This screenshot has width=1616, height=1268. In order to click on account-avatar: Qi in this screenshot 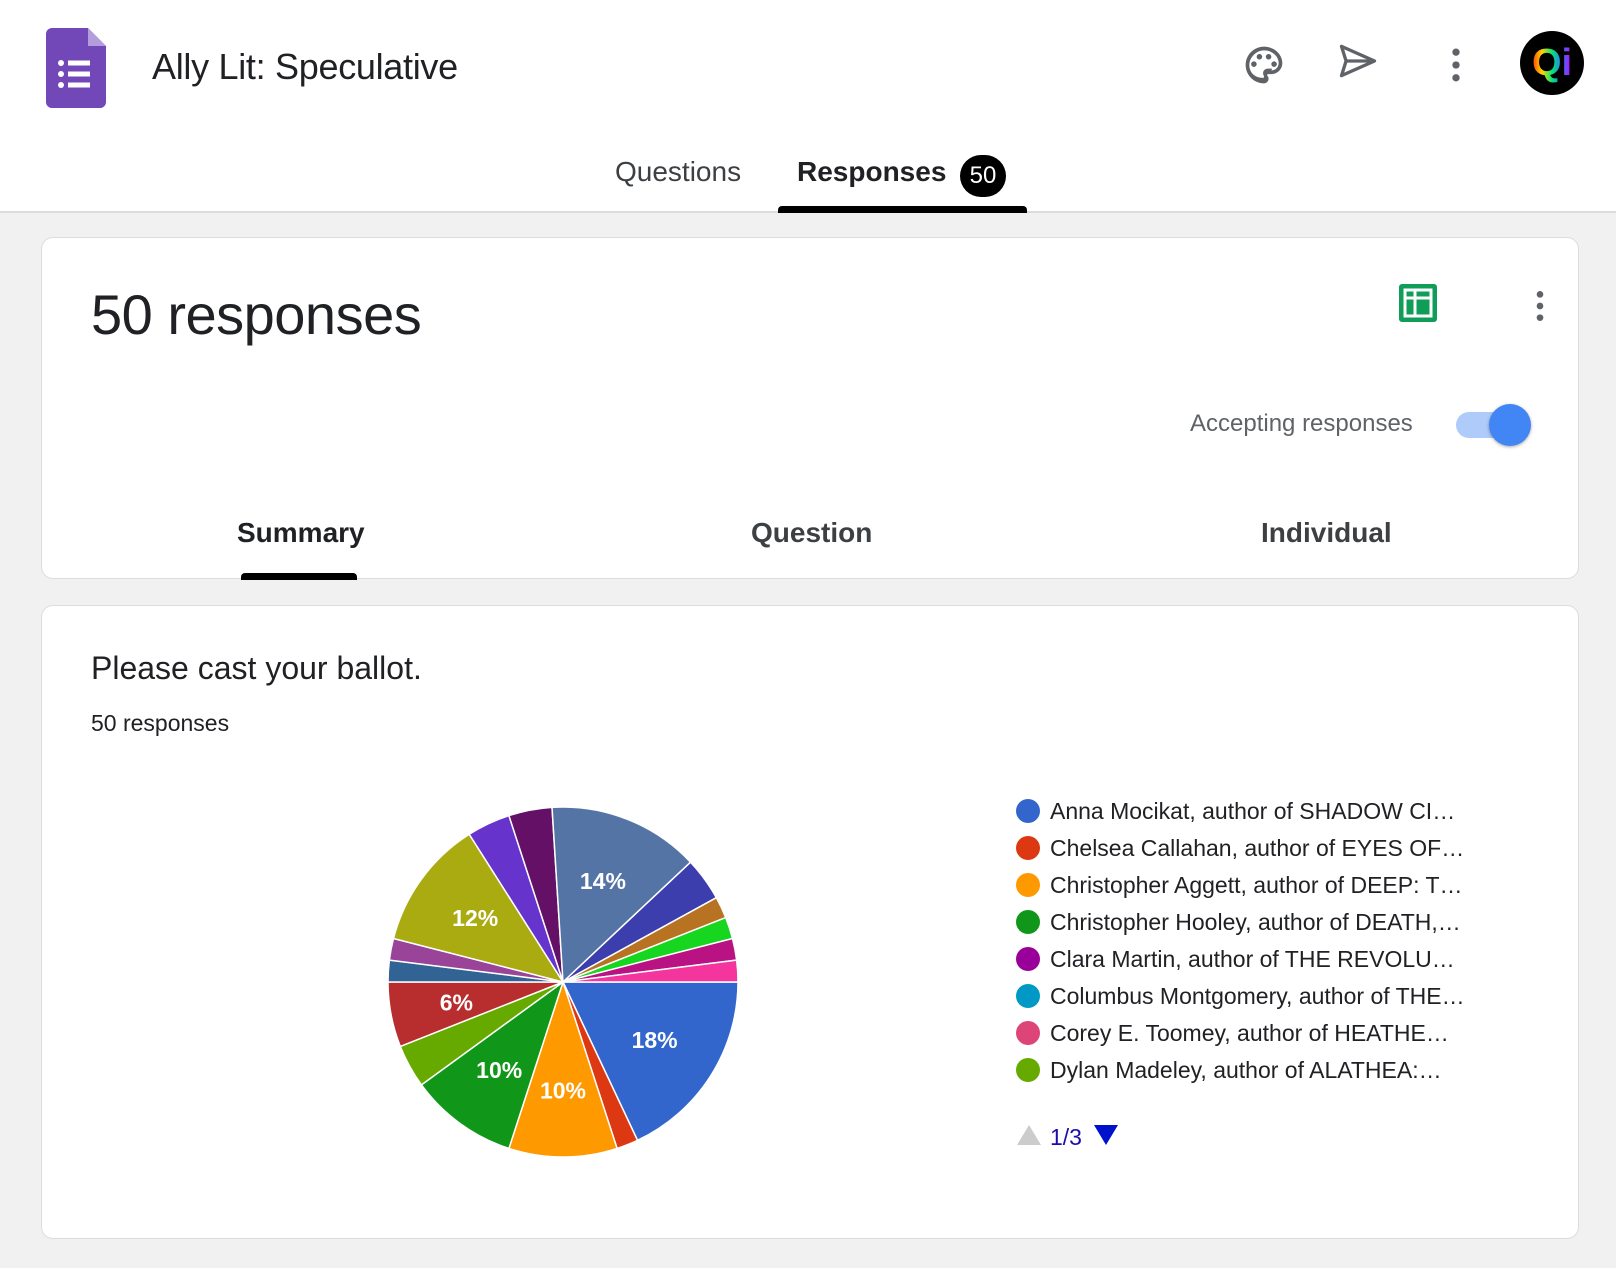, I will do `click(1552, 63)`.